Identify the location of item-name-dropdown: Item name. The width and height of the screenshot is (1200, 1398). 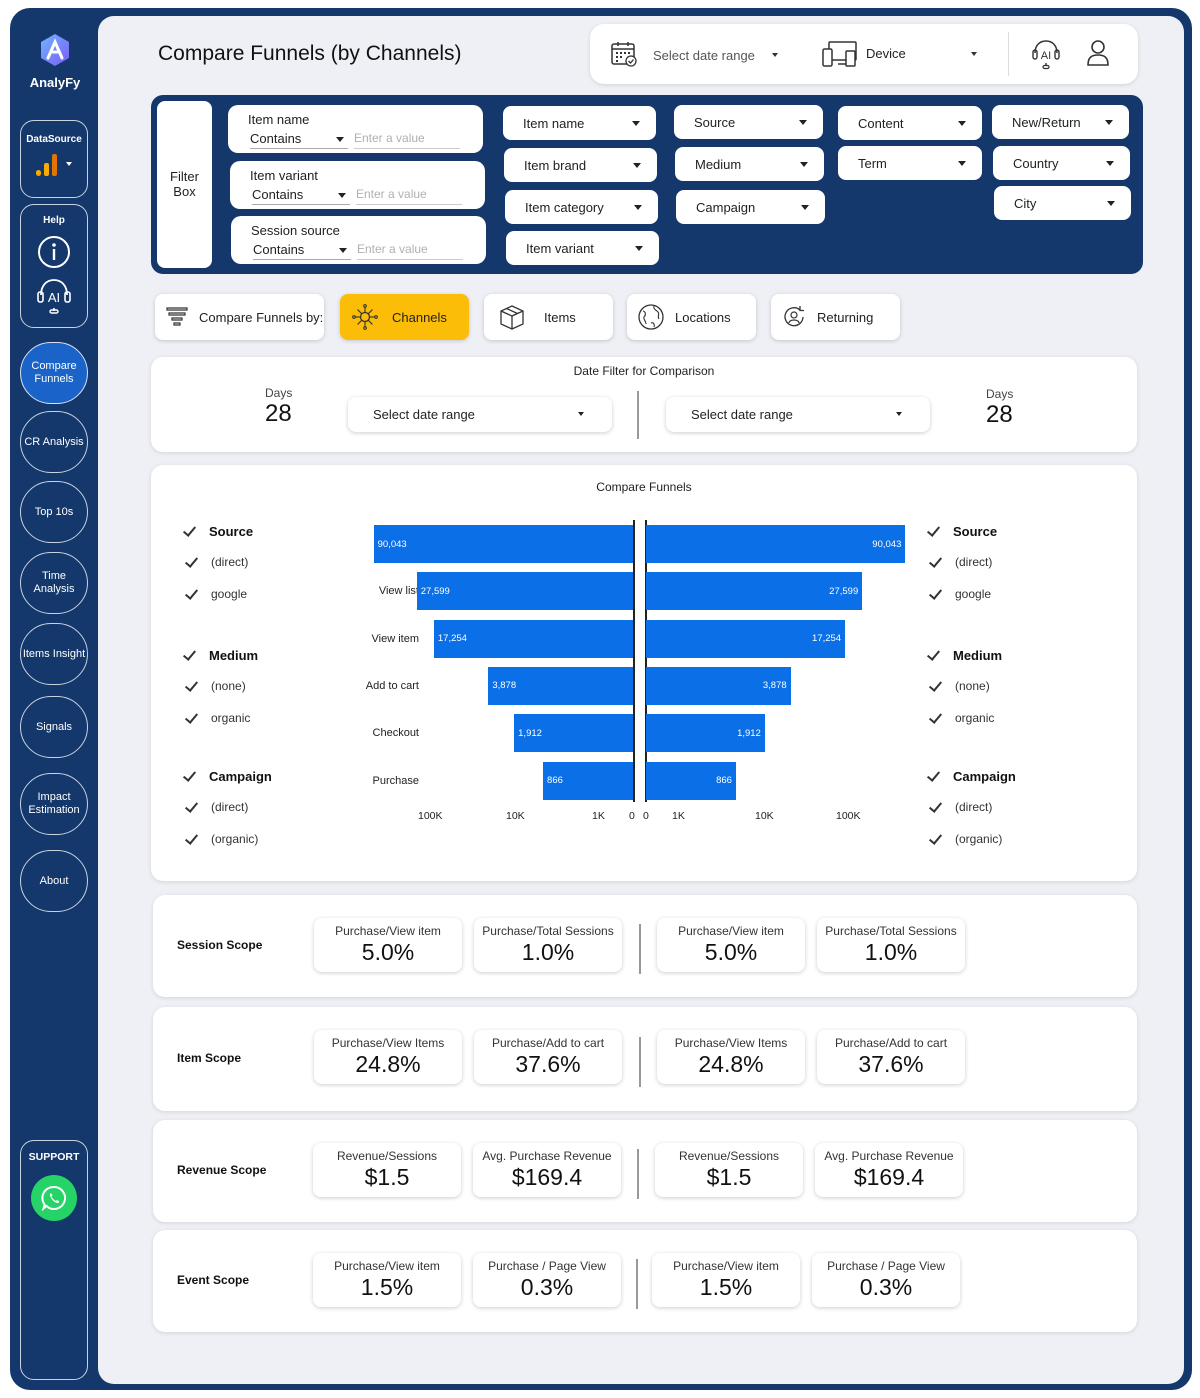
(579, 123).